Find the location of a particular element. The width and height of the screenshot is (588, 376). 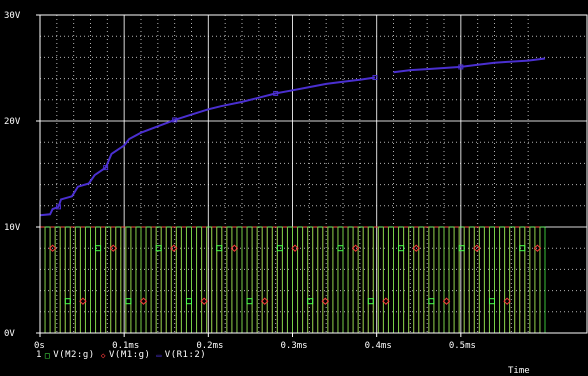

legend-item-r12: ▭ V(R1:2) is located at coordinates (181, 355).